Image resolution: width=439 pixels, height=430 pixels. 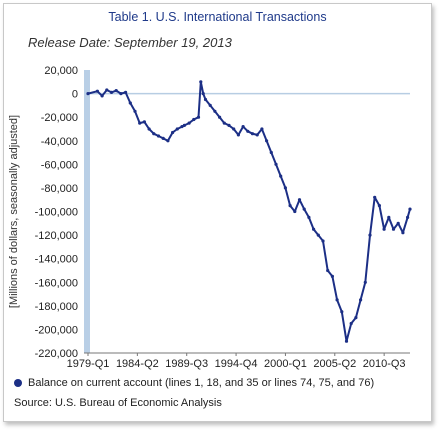 What do you see at coordinates (18, 383) in the screenshot?
I see `legend-marker-icon` at bounding box center [18, 383].